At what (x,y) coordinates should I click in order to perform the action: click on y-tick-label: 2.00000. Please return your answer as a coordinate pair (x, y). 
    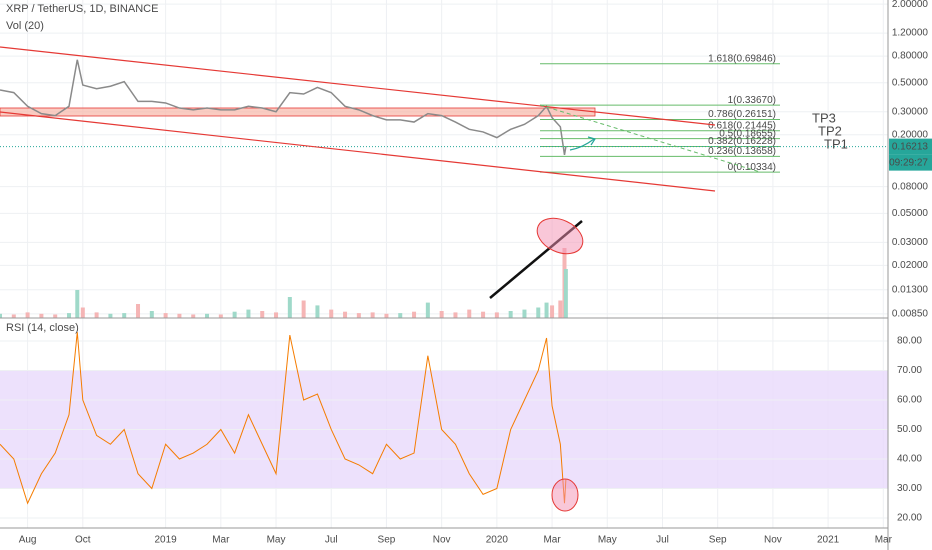
    Looking at the image, I should click on (910, 5).